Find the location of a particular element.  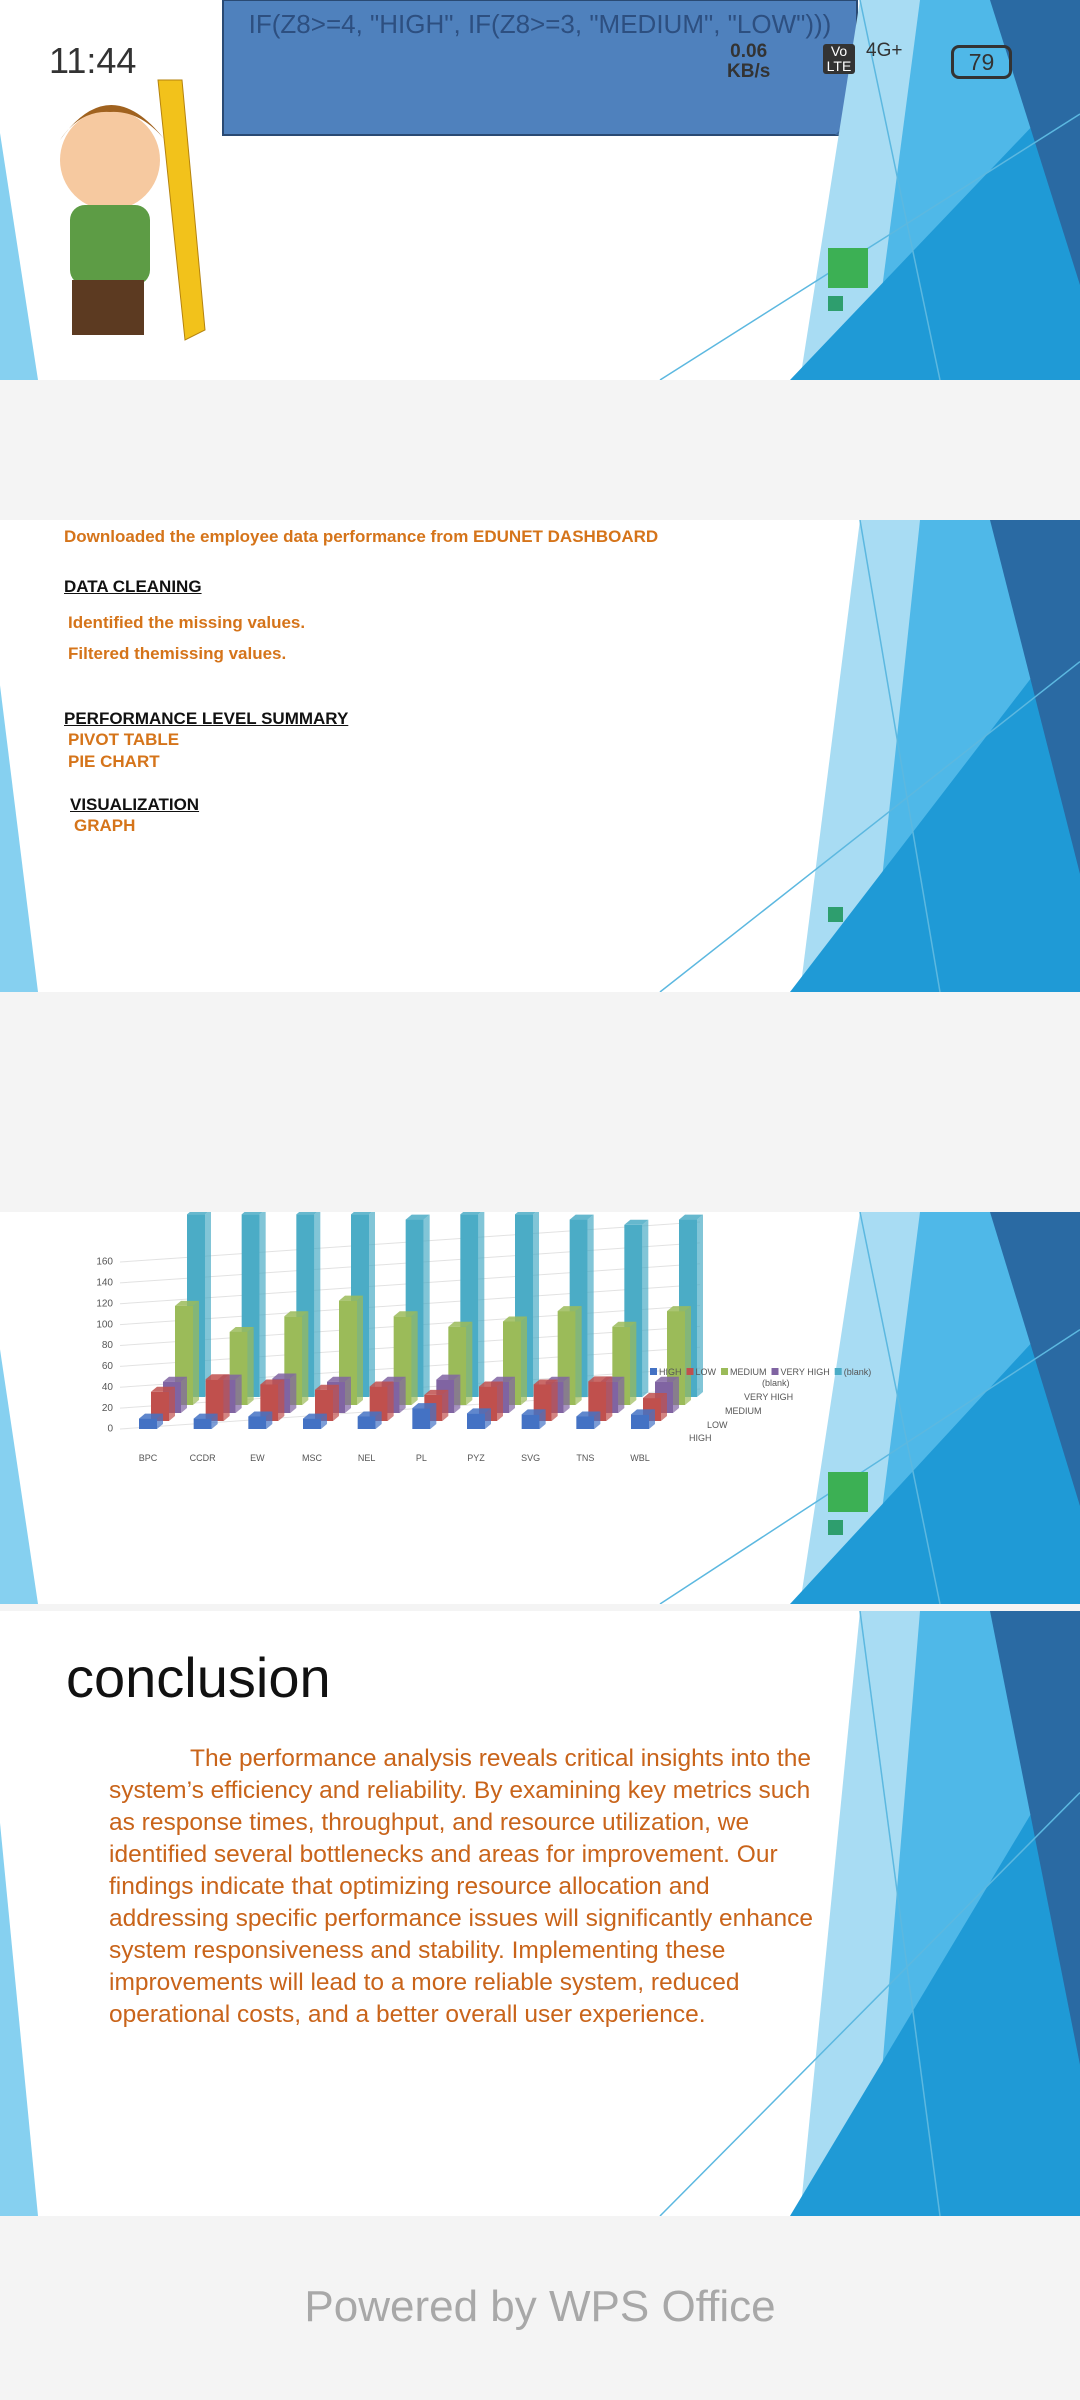

x-tick-label: BPC is located at coordinates (148, 1458).